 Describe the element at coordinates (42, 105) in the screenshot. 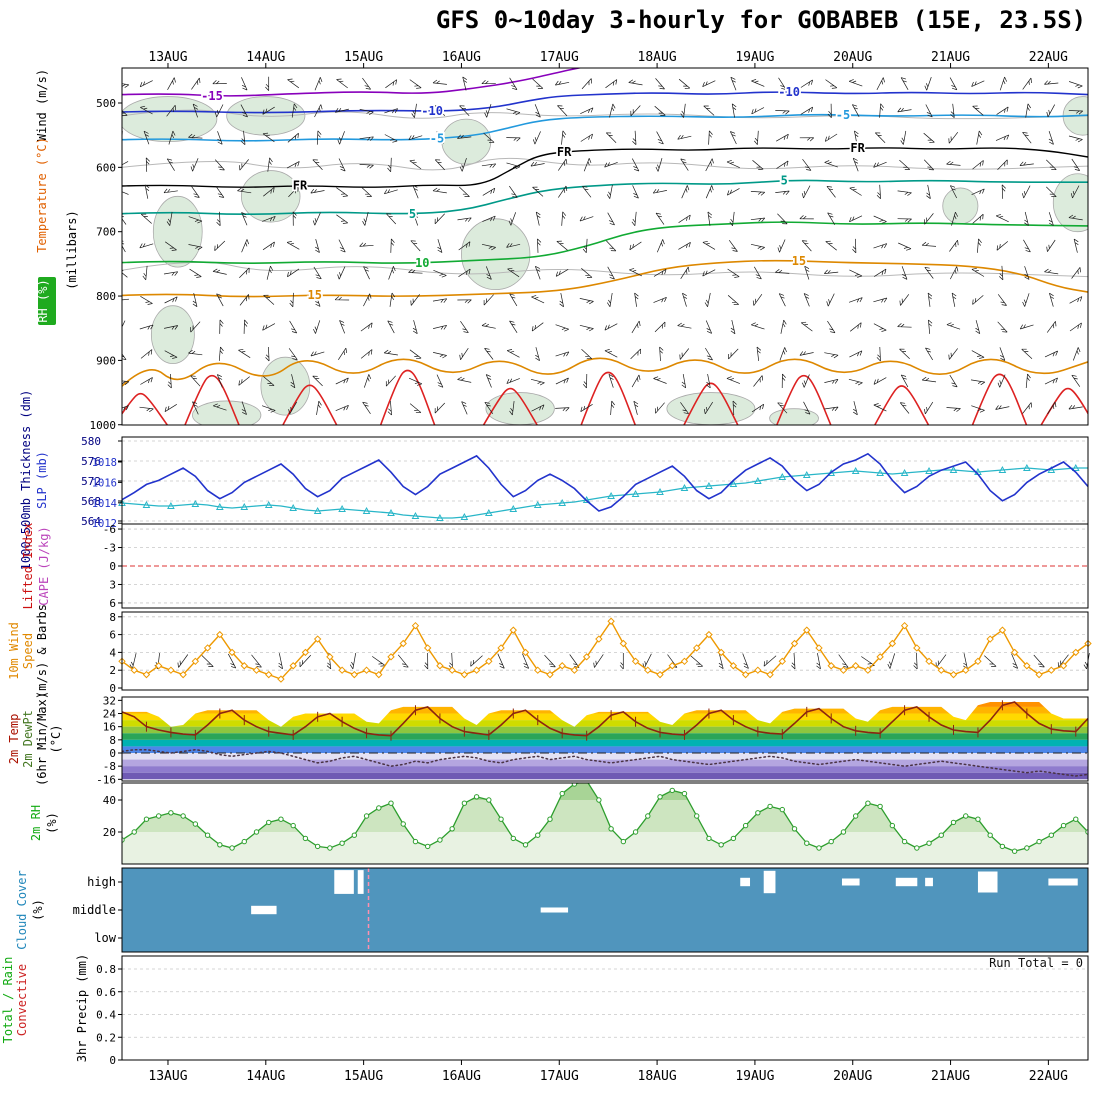

I see `svg-text: Wind (m/s)` at that location.